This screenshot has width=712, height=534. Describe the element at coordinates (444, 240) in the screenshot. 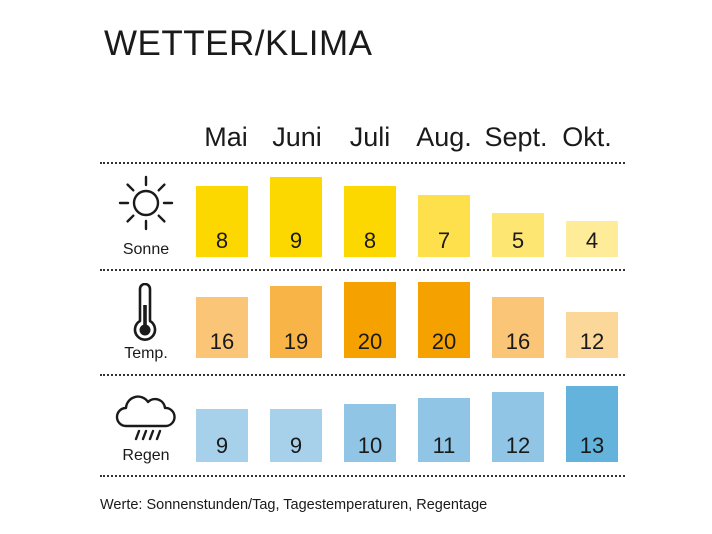

I see `bar-value-label: 7` at that location.